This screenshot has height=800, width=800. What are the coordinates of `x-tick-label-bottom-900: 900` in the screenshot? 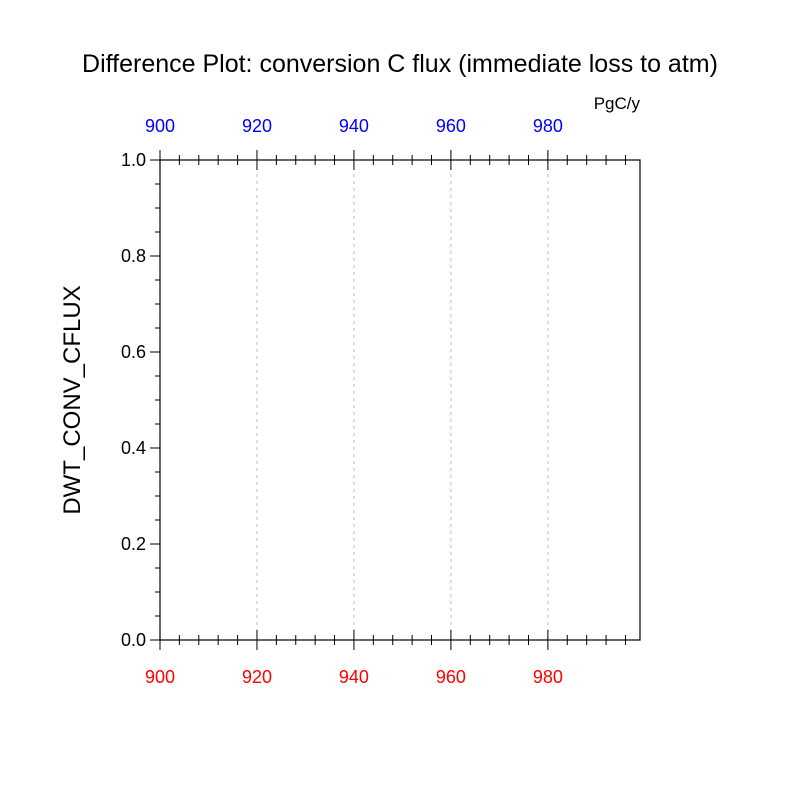 It's located at (160, 677).